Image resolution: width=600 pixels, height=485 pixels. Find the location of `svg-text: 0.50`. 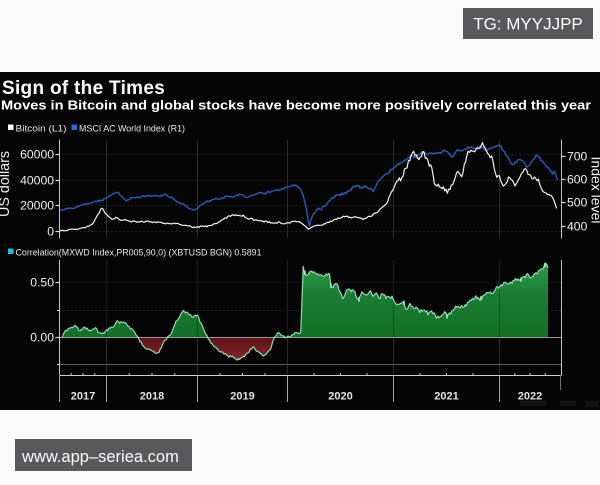

svg-text: 0.50 is located at coordinates (42, 282).